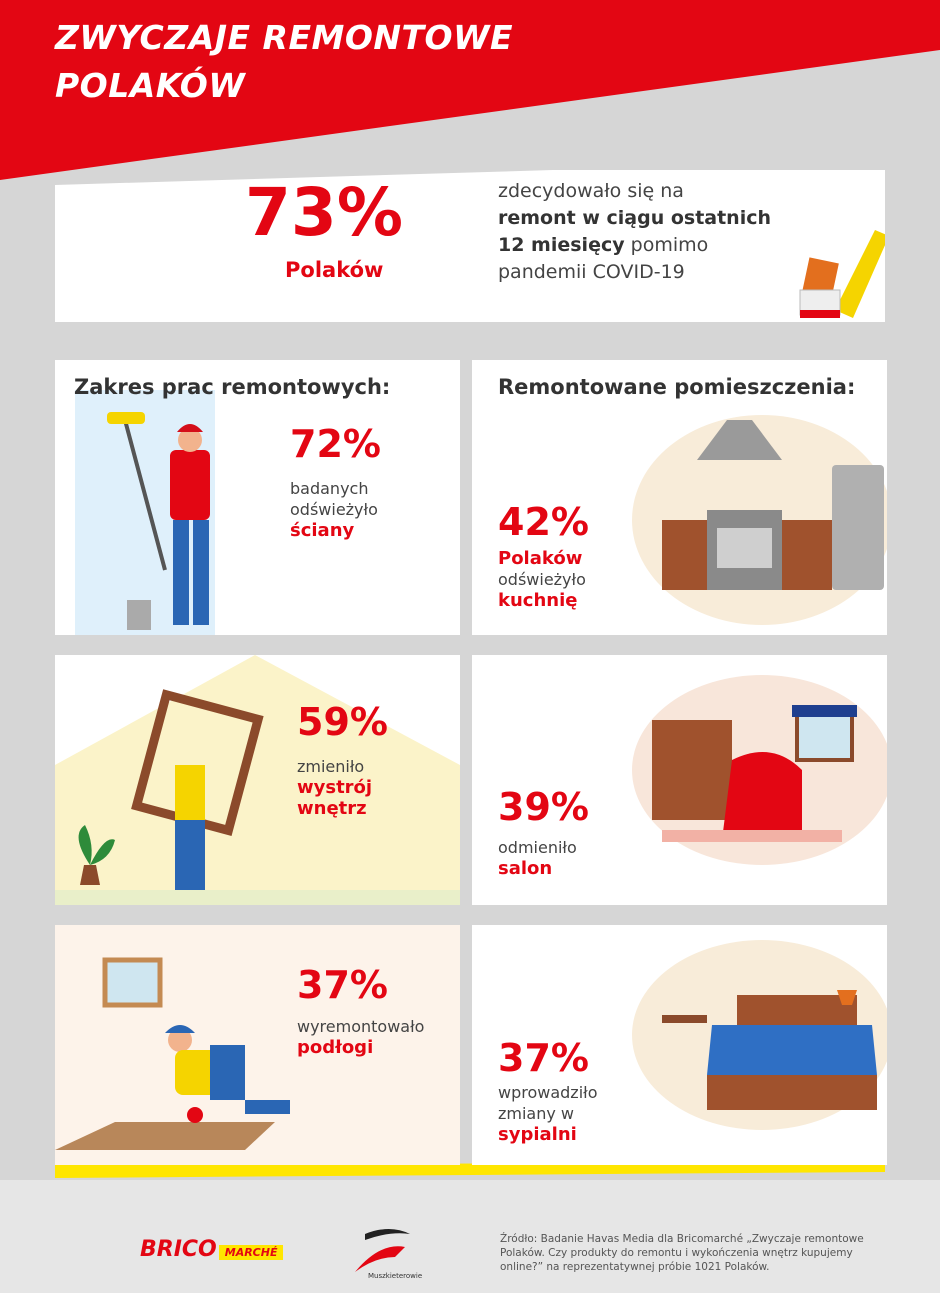 This screenshot has width=940, height=1293. I want to click on illustration-bedroom, so click(759, 1035).